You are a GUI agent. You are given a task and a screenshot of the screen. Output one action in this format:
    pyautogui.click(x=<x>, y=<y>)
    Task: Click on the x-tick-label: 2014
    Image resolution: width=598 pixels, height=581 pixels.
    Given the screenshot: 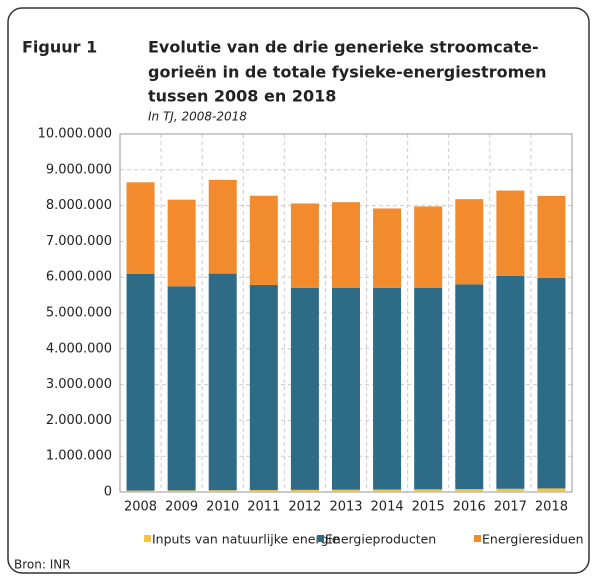 What is the action you would take?
    pyautogui.click(x=387, y=507)
    